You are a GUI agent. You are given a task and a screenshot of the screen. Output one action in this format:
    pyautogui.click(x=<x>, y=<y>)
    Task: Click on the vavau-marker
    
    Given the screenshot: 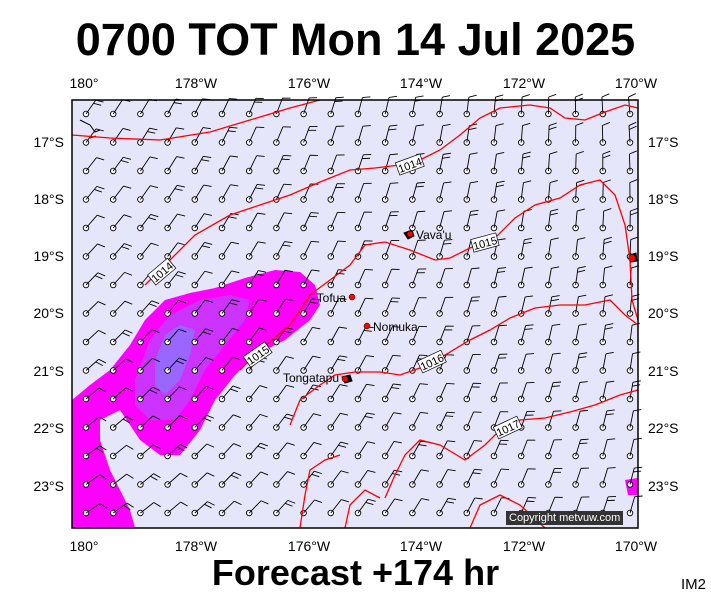 What is the action you would take?
    pyautogui.click(x=410, y=234)
    